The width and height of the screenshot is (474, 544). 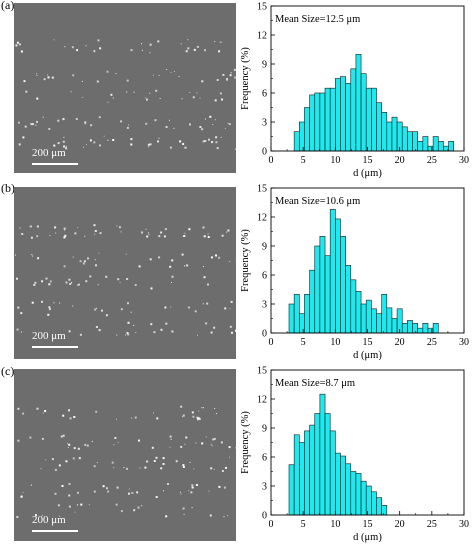 I want to click on particle-field, so click(x=125, y=280).